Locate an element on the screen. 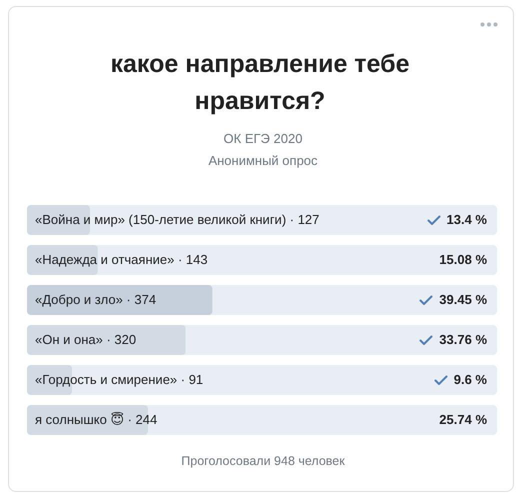 This screenshot has width=526, height=502. y-tick-label: «Надежда и отчаяние» · 143 is located at coordinates (121, 259).